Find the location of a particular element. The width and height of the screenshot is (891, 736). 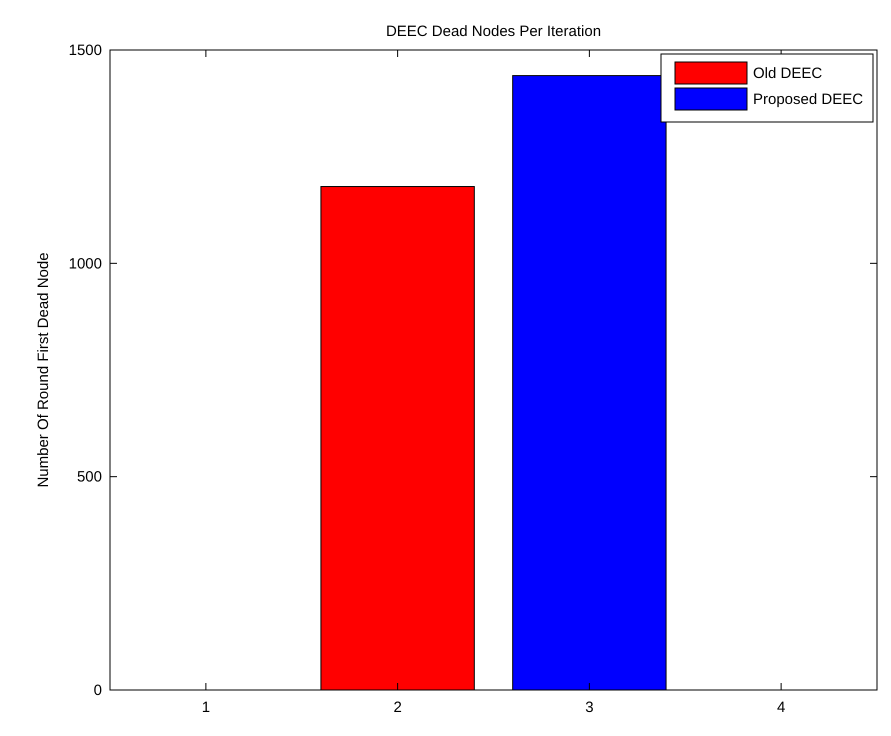

y-tick-label: 1500 is located at coordinates (85, 50).